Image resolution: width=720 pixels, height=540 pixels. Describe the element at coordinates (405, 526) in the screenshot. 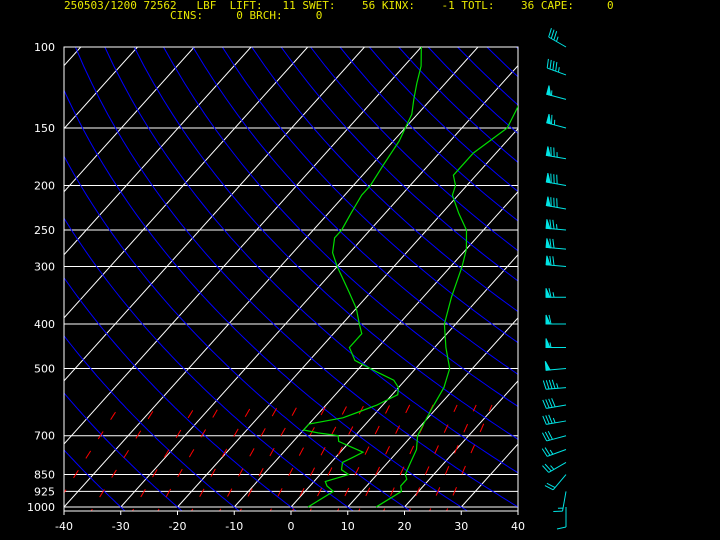

I see `temp-label-20: 20` at that location.